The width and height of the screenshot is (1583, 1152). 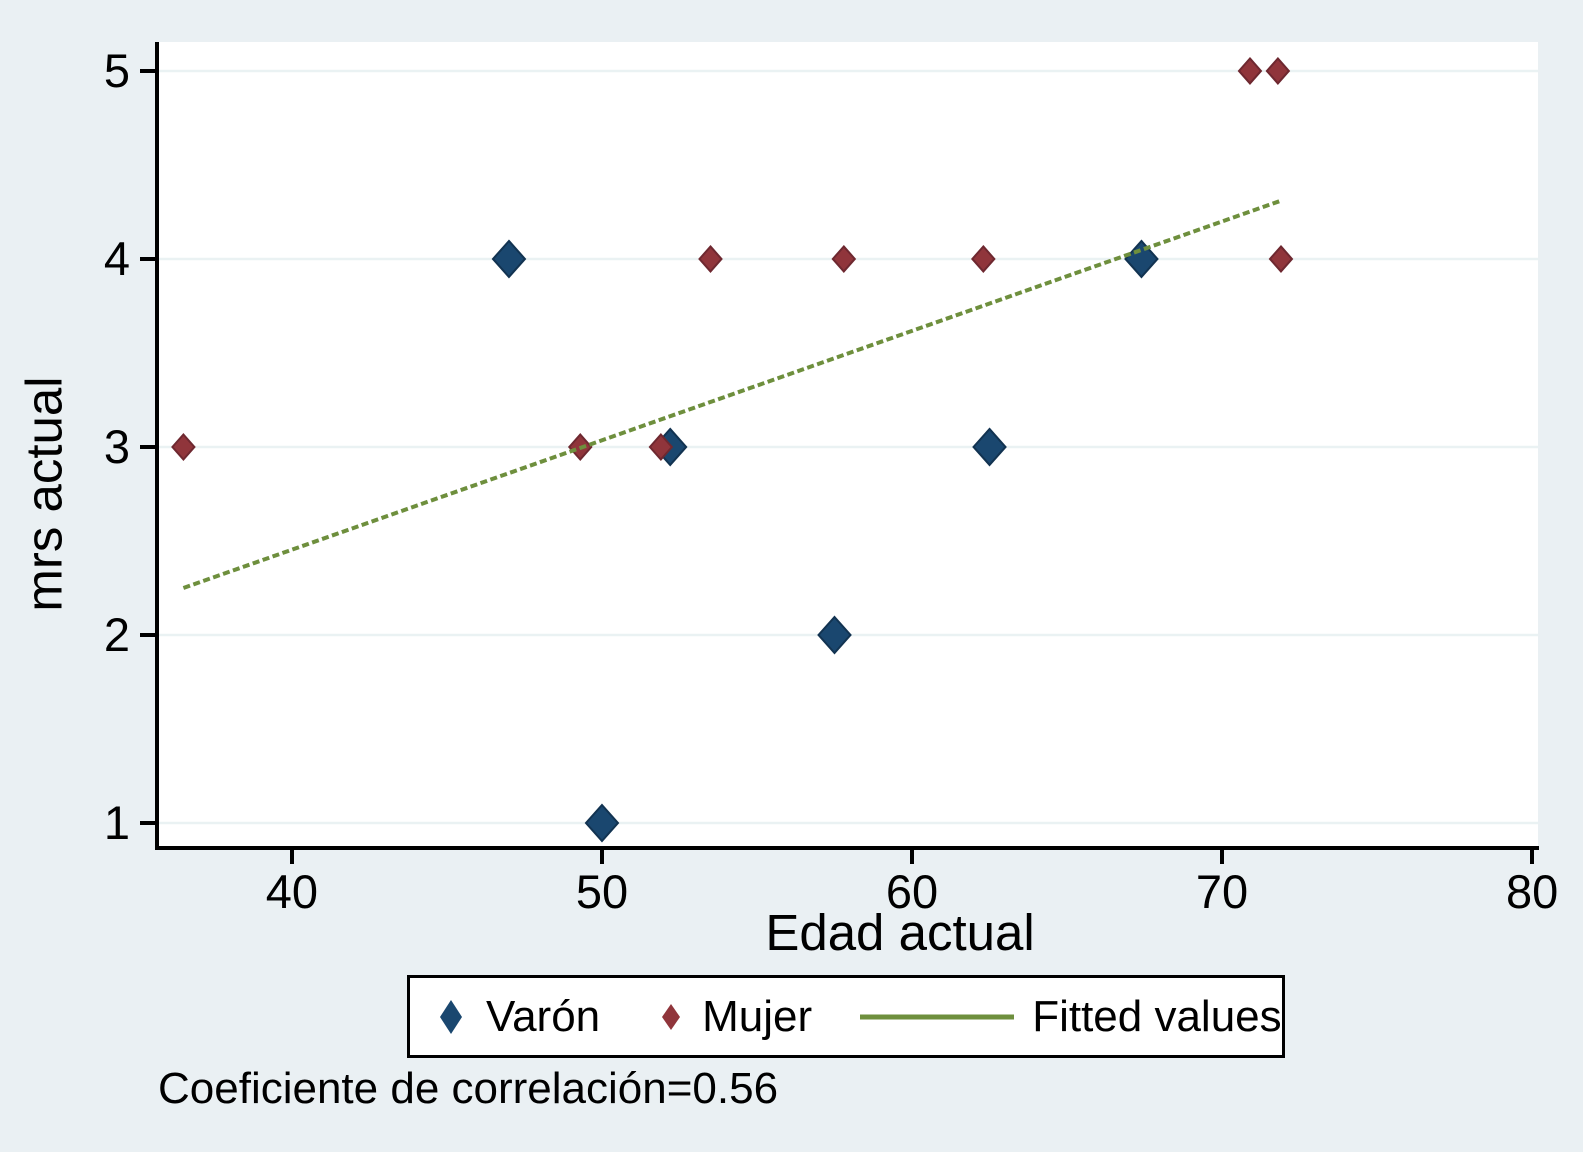 What do you see at coordinates (157, 446) in the screenshot?
I see `y-axis-line` at bounding box center [157, 446].